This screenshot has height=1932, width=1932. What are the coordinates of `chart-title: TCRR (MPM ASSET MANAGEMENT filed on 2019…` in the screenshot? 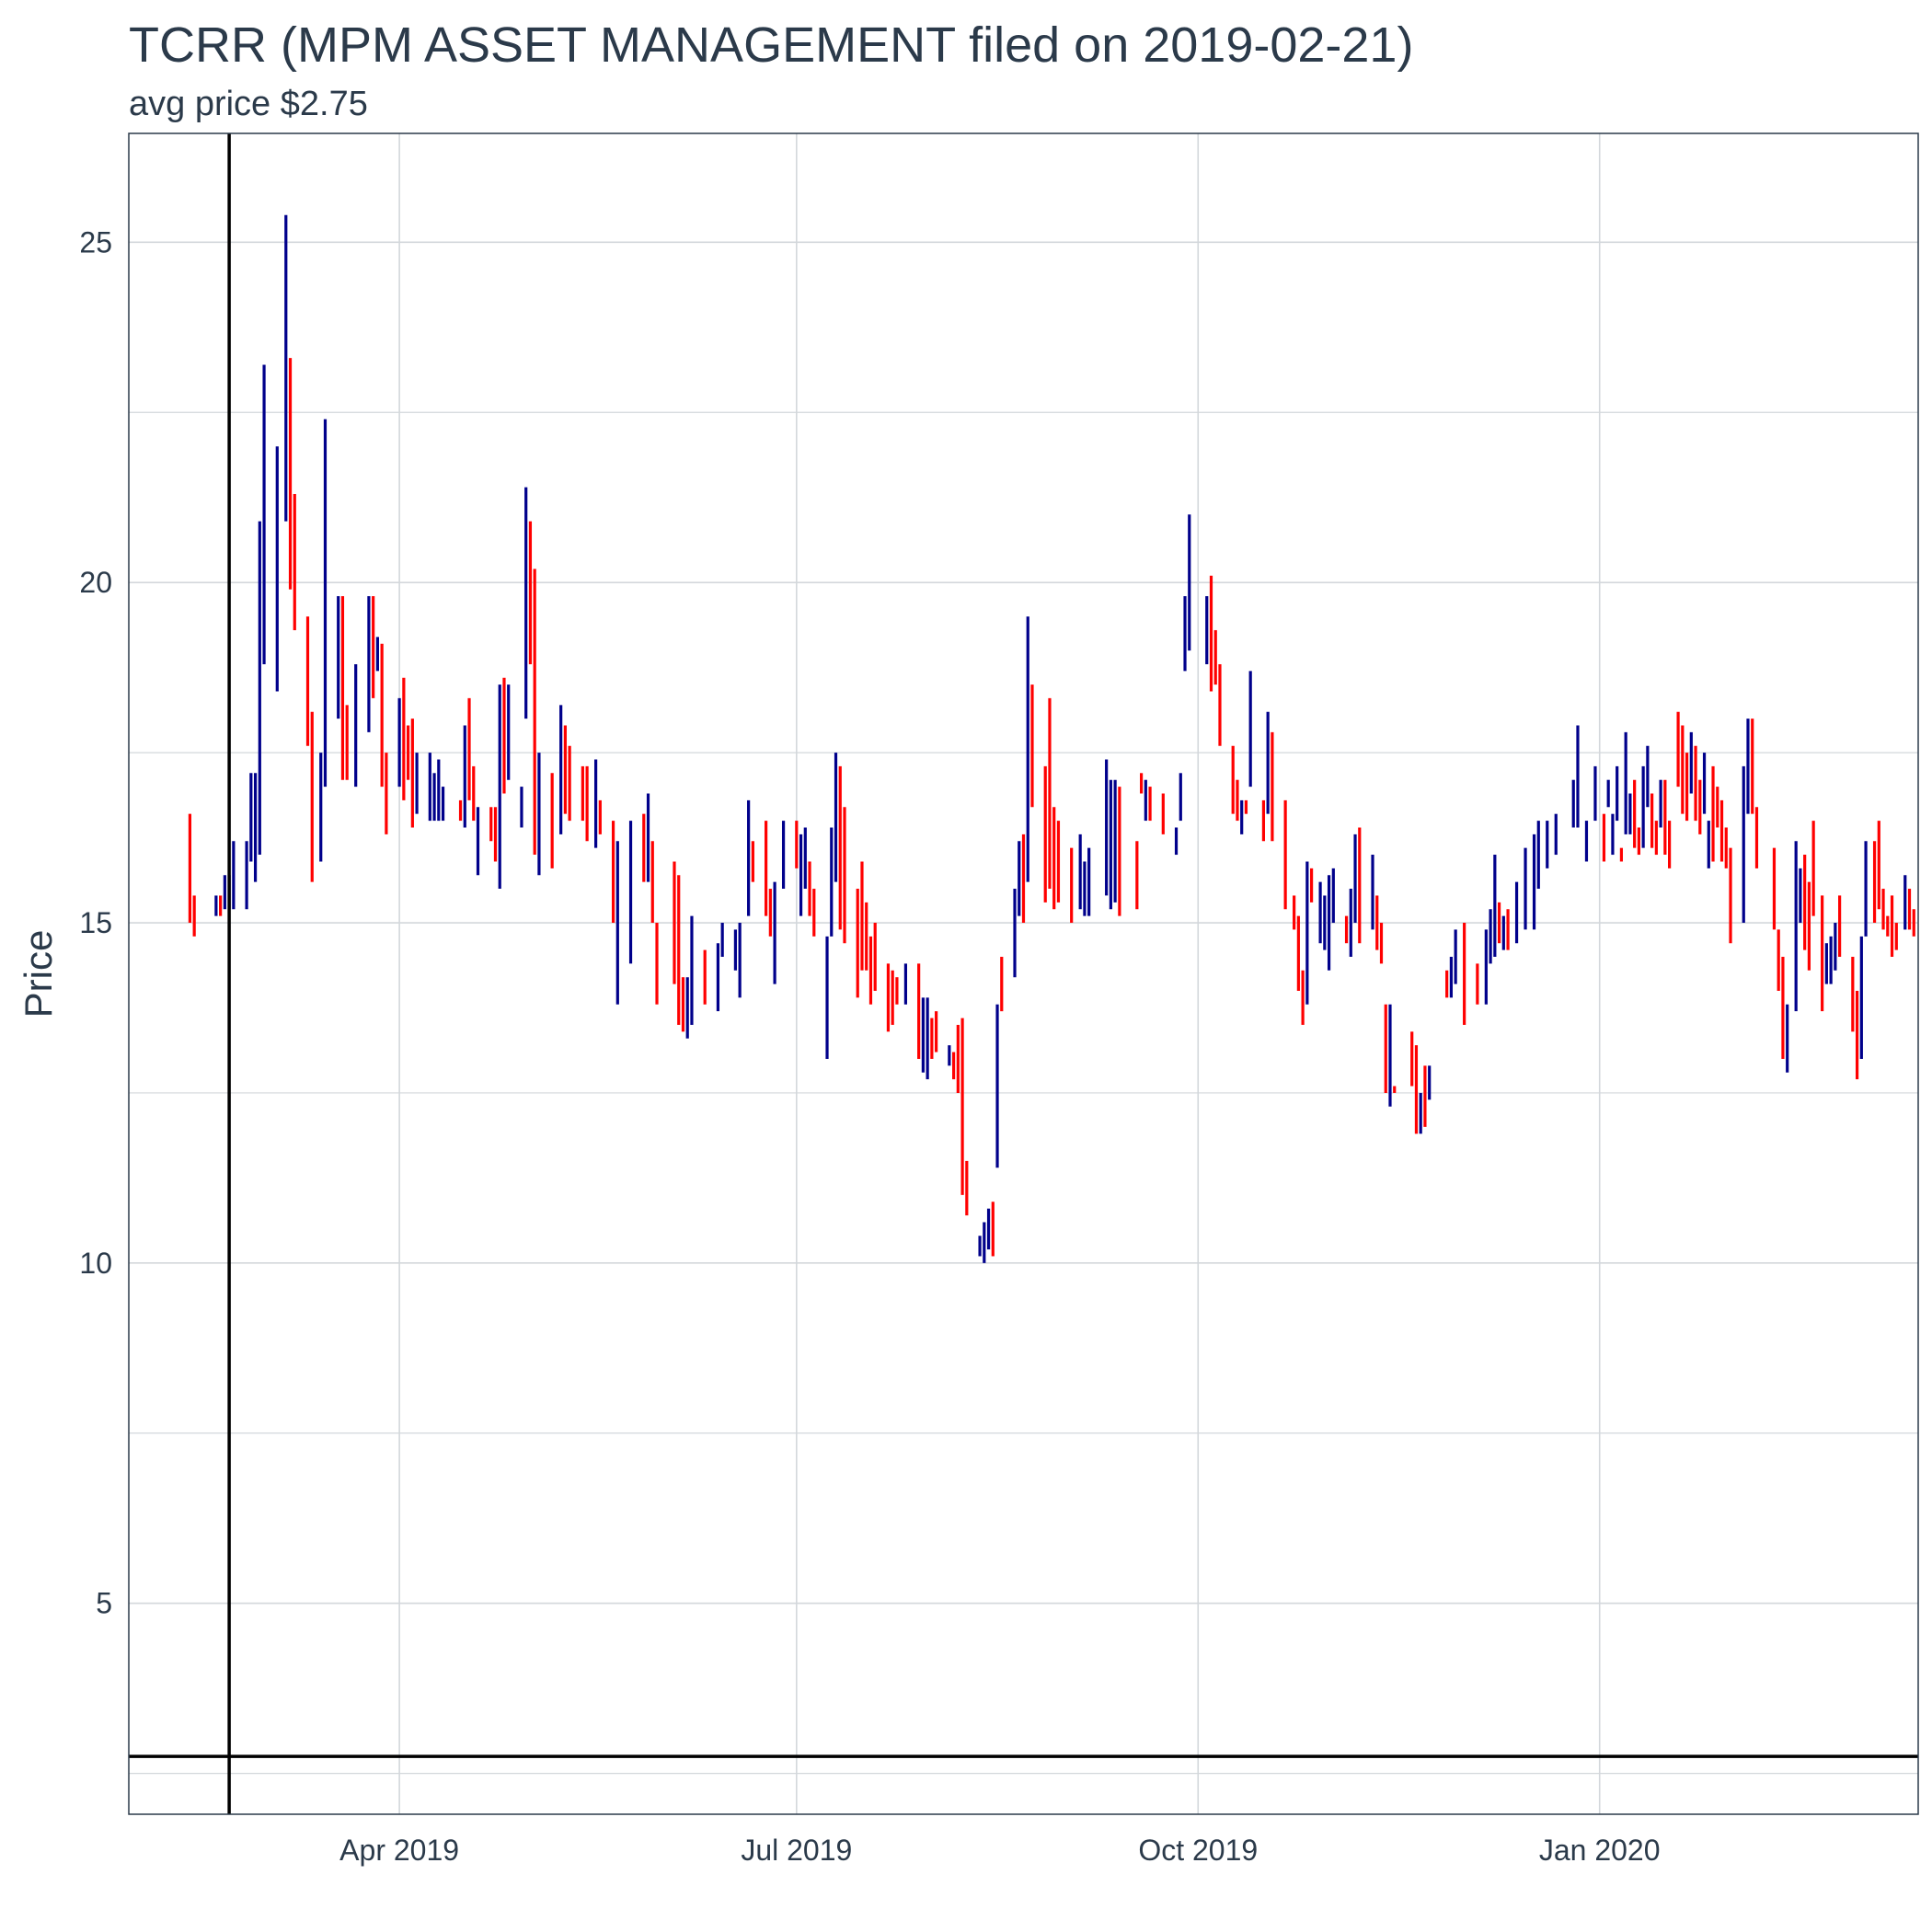 It's located at (771, 45).